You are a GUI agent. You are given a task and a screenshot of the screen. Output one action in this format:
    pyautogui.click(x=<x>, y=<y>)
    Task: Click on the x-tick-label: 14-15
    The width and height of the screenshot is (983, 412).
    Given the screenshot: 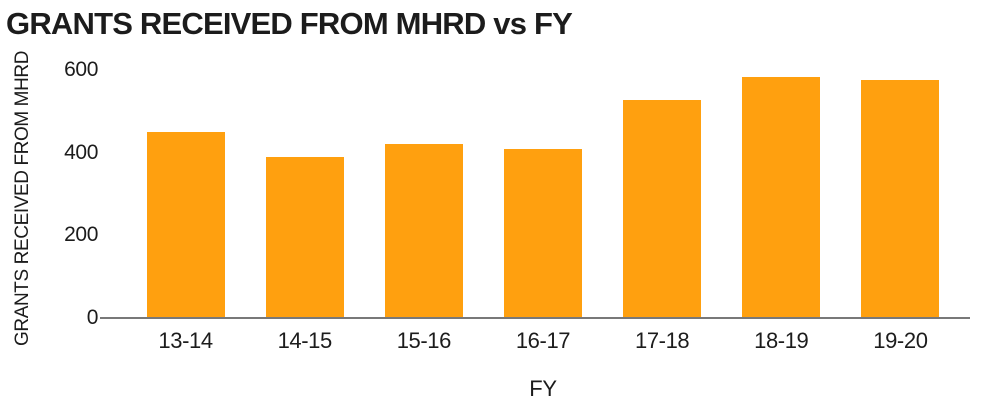 What is the action you would take?
    pyautogui.click(x=305, y=340)
    